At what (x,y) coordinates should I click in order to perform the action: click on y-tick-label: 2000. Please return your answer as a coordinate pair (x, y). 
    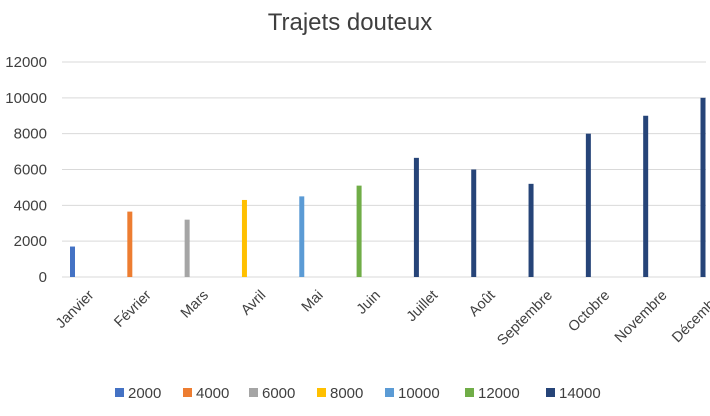
    Looking at the image, I should click on (30, 241).